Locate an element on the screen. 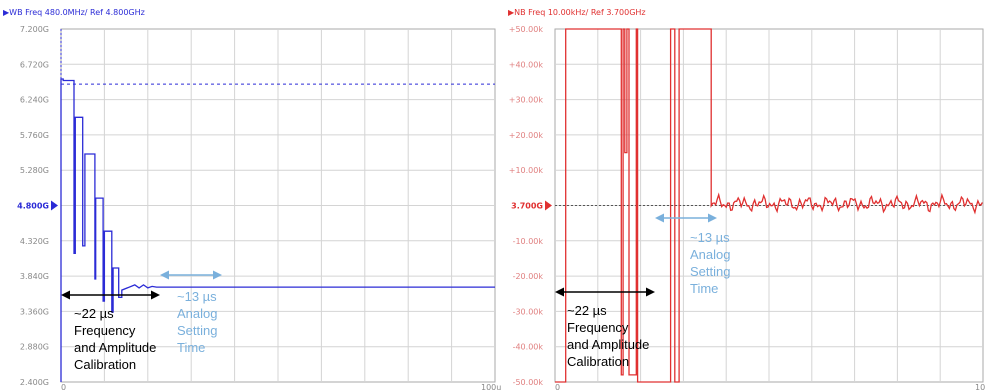 The image size is (985, 391). nb-calibration-arrowhead-left is located at coordinates (559, 292).